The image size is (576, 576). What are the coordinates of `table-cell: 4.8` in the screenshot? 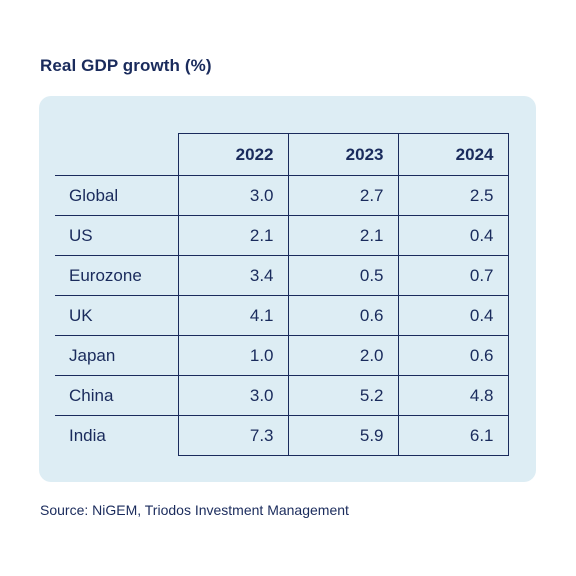 It's located at (453, 395).